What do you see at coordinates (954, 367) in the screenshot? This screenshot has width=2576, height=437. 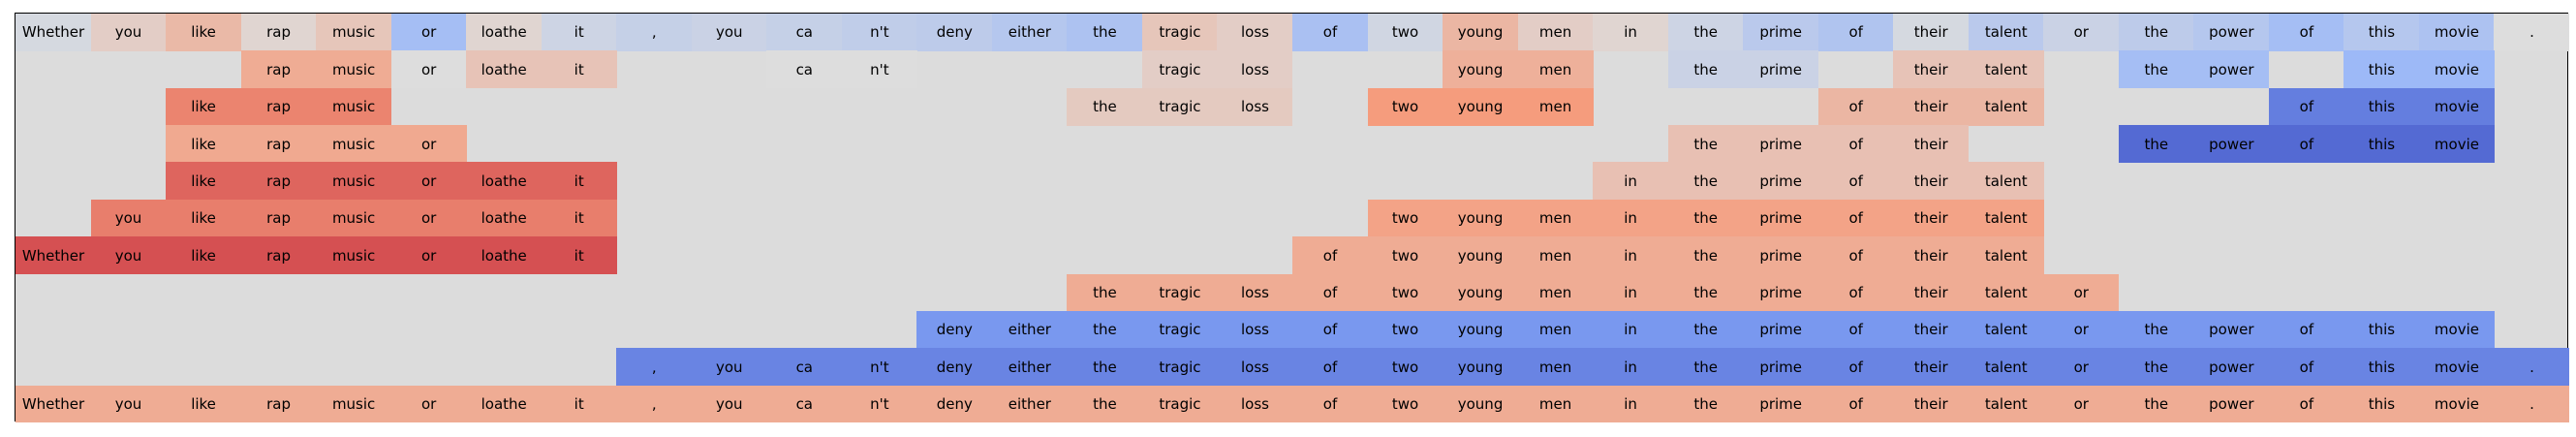 I see `heatmap-cell: deny` at bounding box center [954, 367].